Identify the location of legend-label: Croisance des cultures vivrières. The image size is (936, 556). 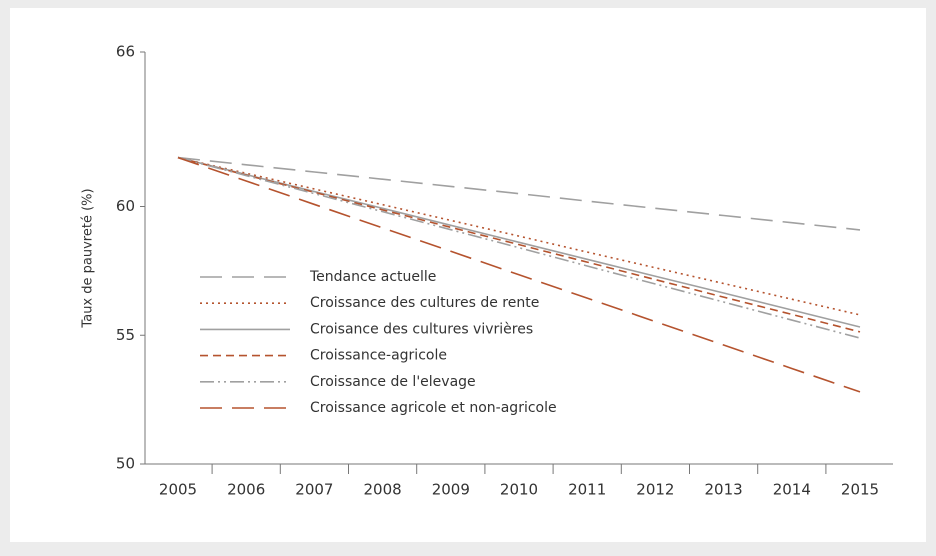
(421, 329).